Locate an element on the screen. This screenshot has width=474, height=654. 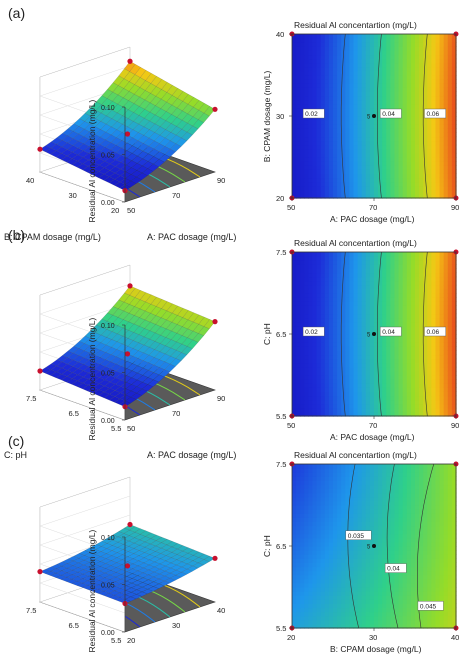
y-tick-label: 40 is located at coordinates (280, 34).